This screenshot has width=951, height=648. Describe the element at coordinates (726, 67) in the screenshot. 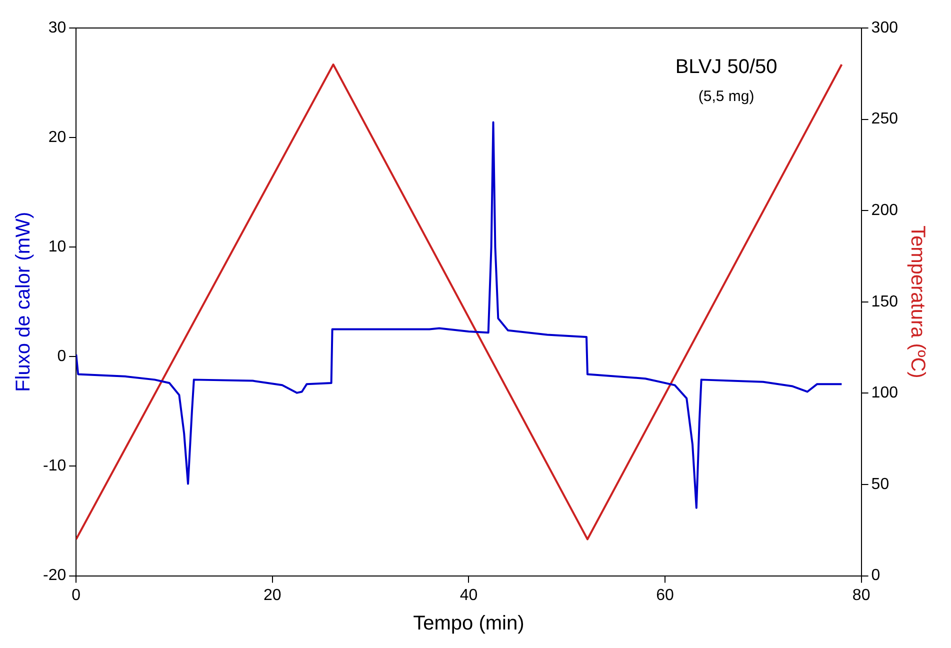

I see `annotation: BLVJ 50/50` at that location.